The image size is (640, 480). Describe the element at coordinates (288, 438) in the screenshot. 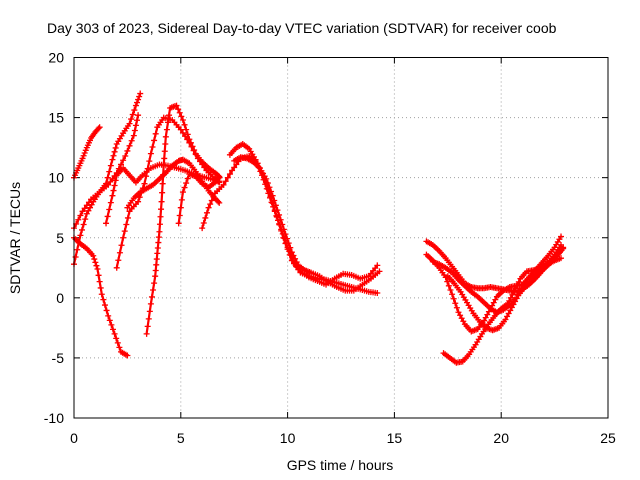

I see `x-tick-label: 10` at that location.